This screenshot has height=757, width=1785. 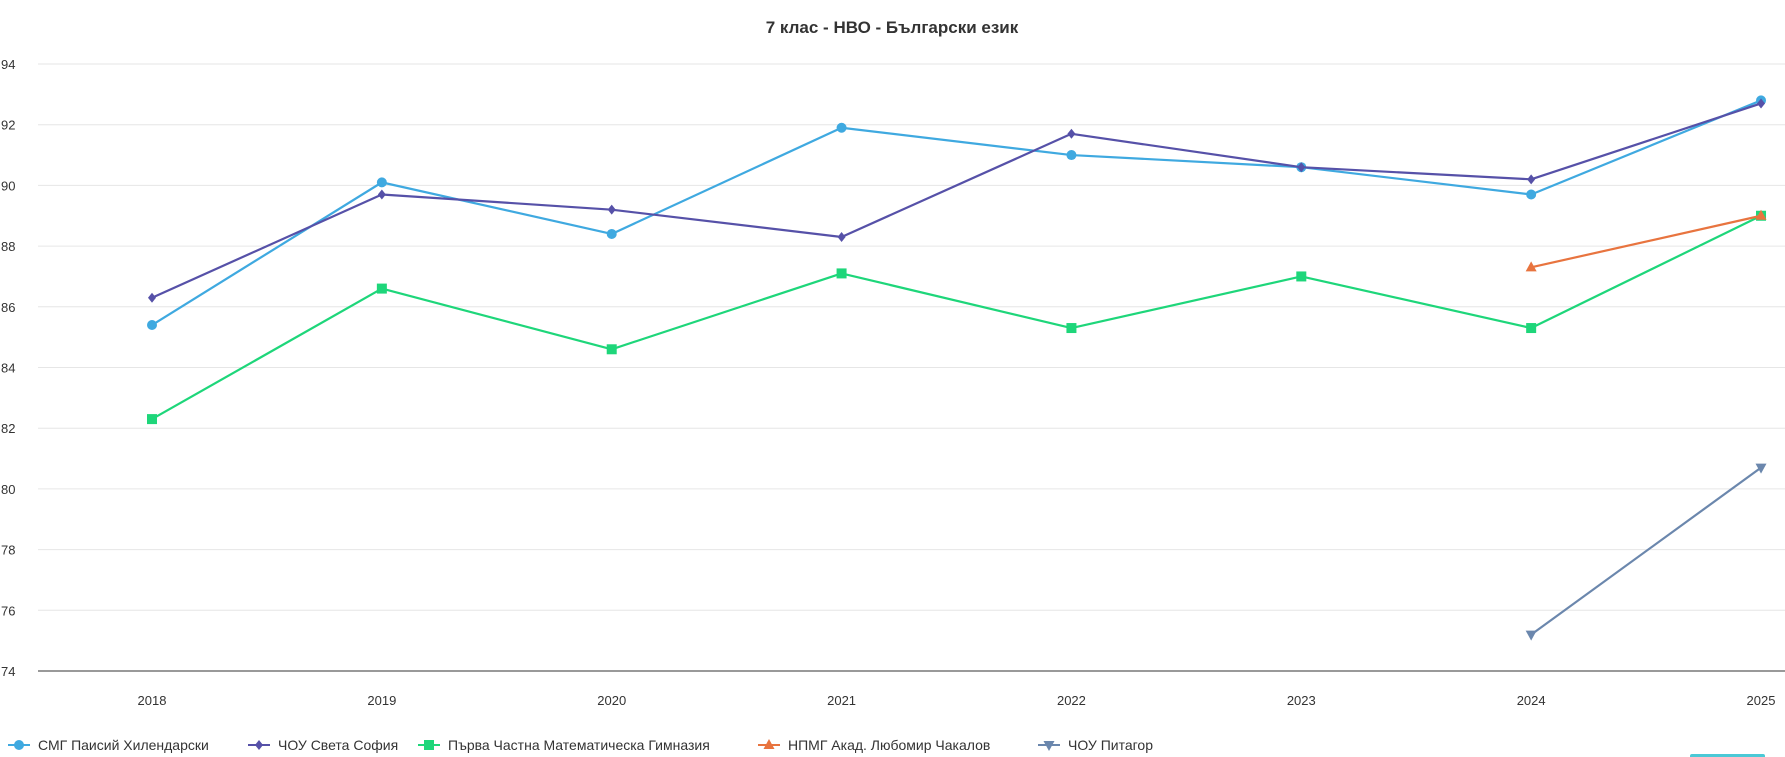 I want to click on legend-label: Първа Частна Математическа Гимназия, so click(x=579, y=745).